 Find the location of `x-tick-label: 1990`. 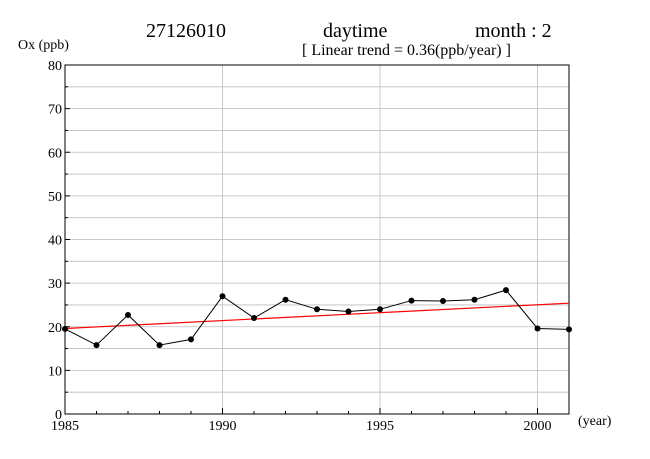

x-tick-label: 1990 is located at coordinates (223, 426).